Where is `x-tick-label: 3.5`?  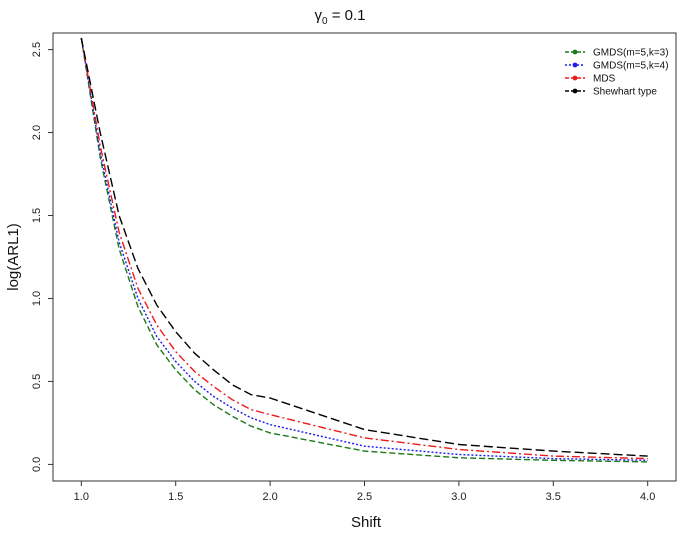
x-tick-label: 3.5 is located at coordinates (553, 497).